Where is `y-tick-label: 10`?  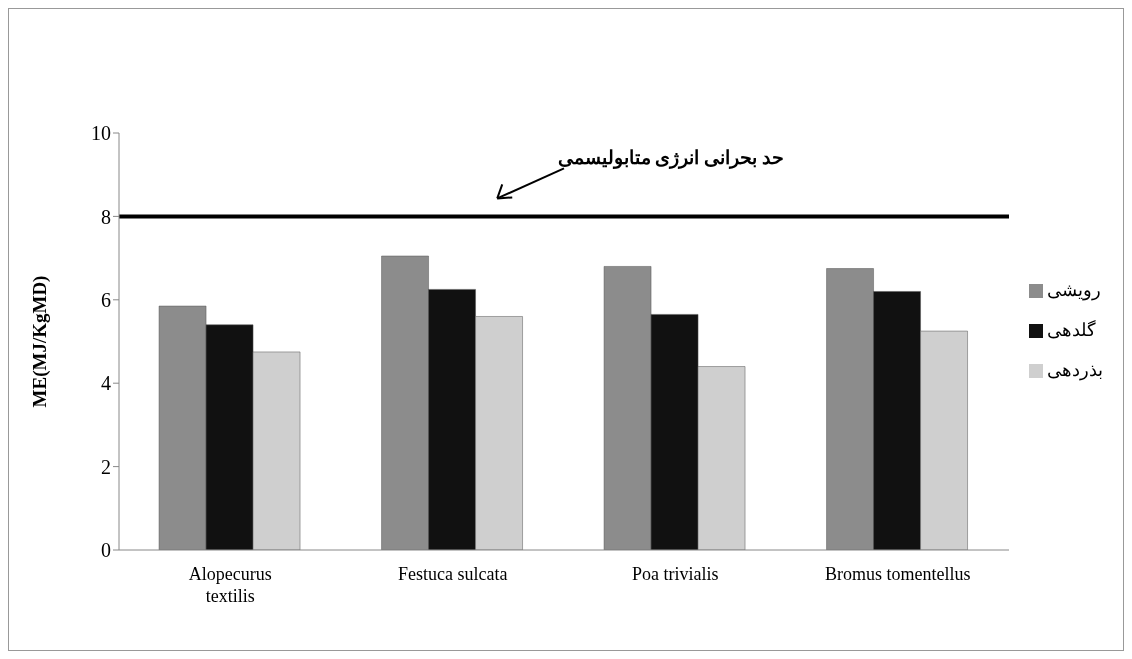 y-tick-label: 10 is located at coordinates (101, 133).